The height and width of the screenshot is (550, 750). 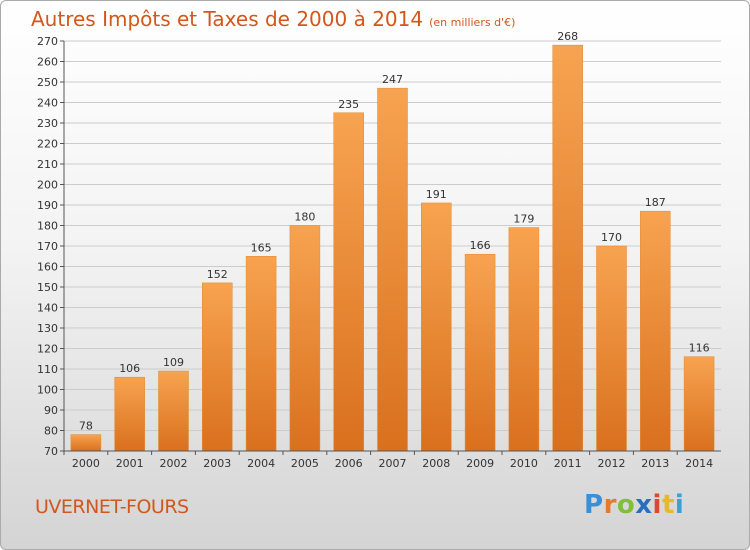 What do you see at coordinates (392, 269) in the screenshot?
I see `bar-2007` at bounding box center [392, 269].